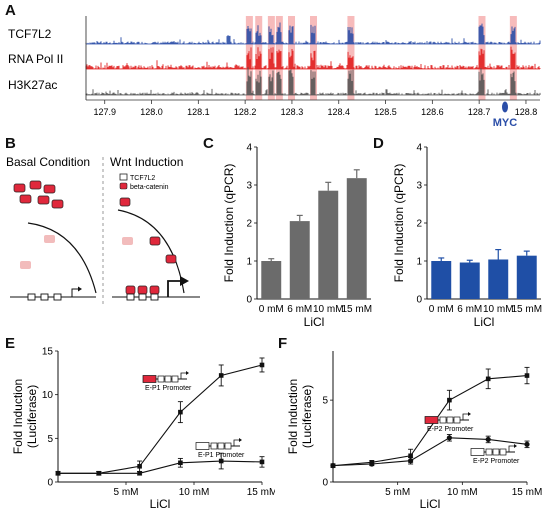 The width and height of the screenshot is (550, 515). Describe the element at coordinates (449, 422) in the screenshot. I see `promoter-construct-red: E-P2 Promoter` at that location.